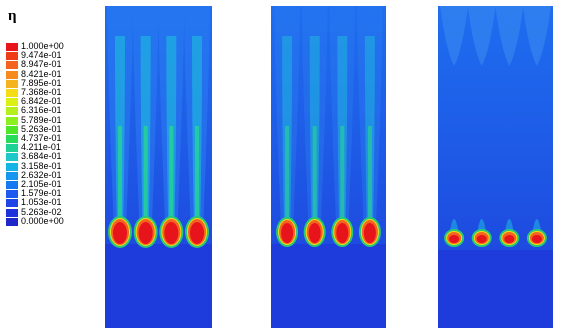  I want to click on legend-entry: 5.263e-02, so click(51, 212).